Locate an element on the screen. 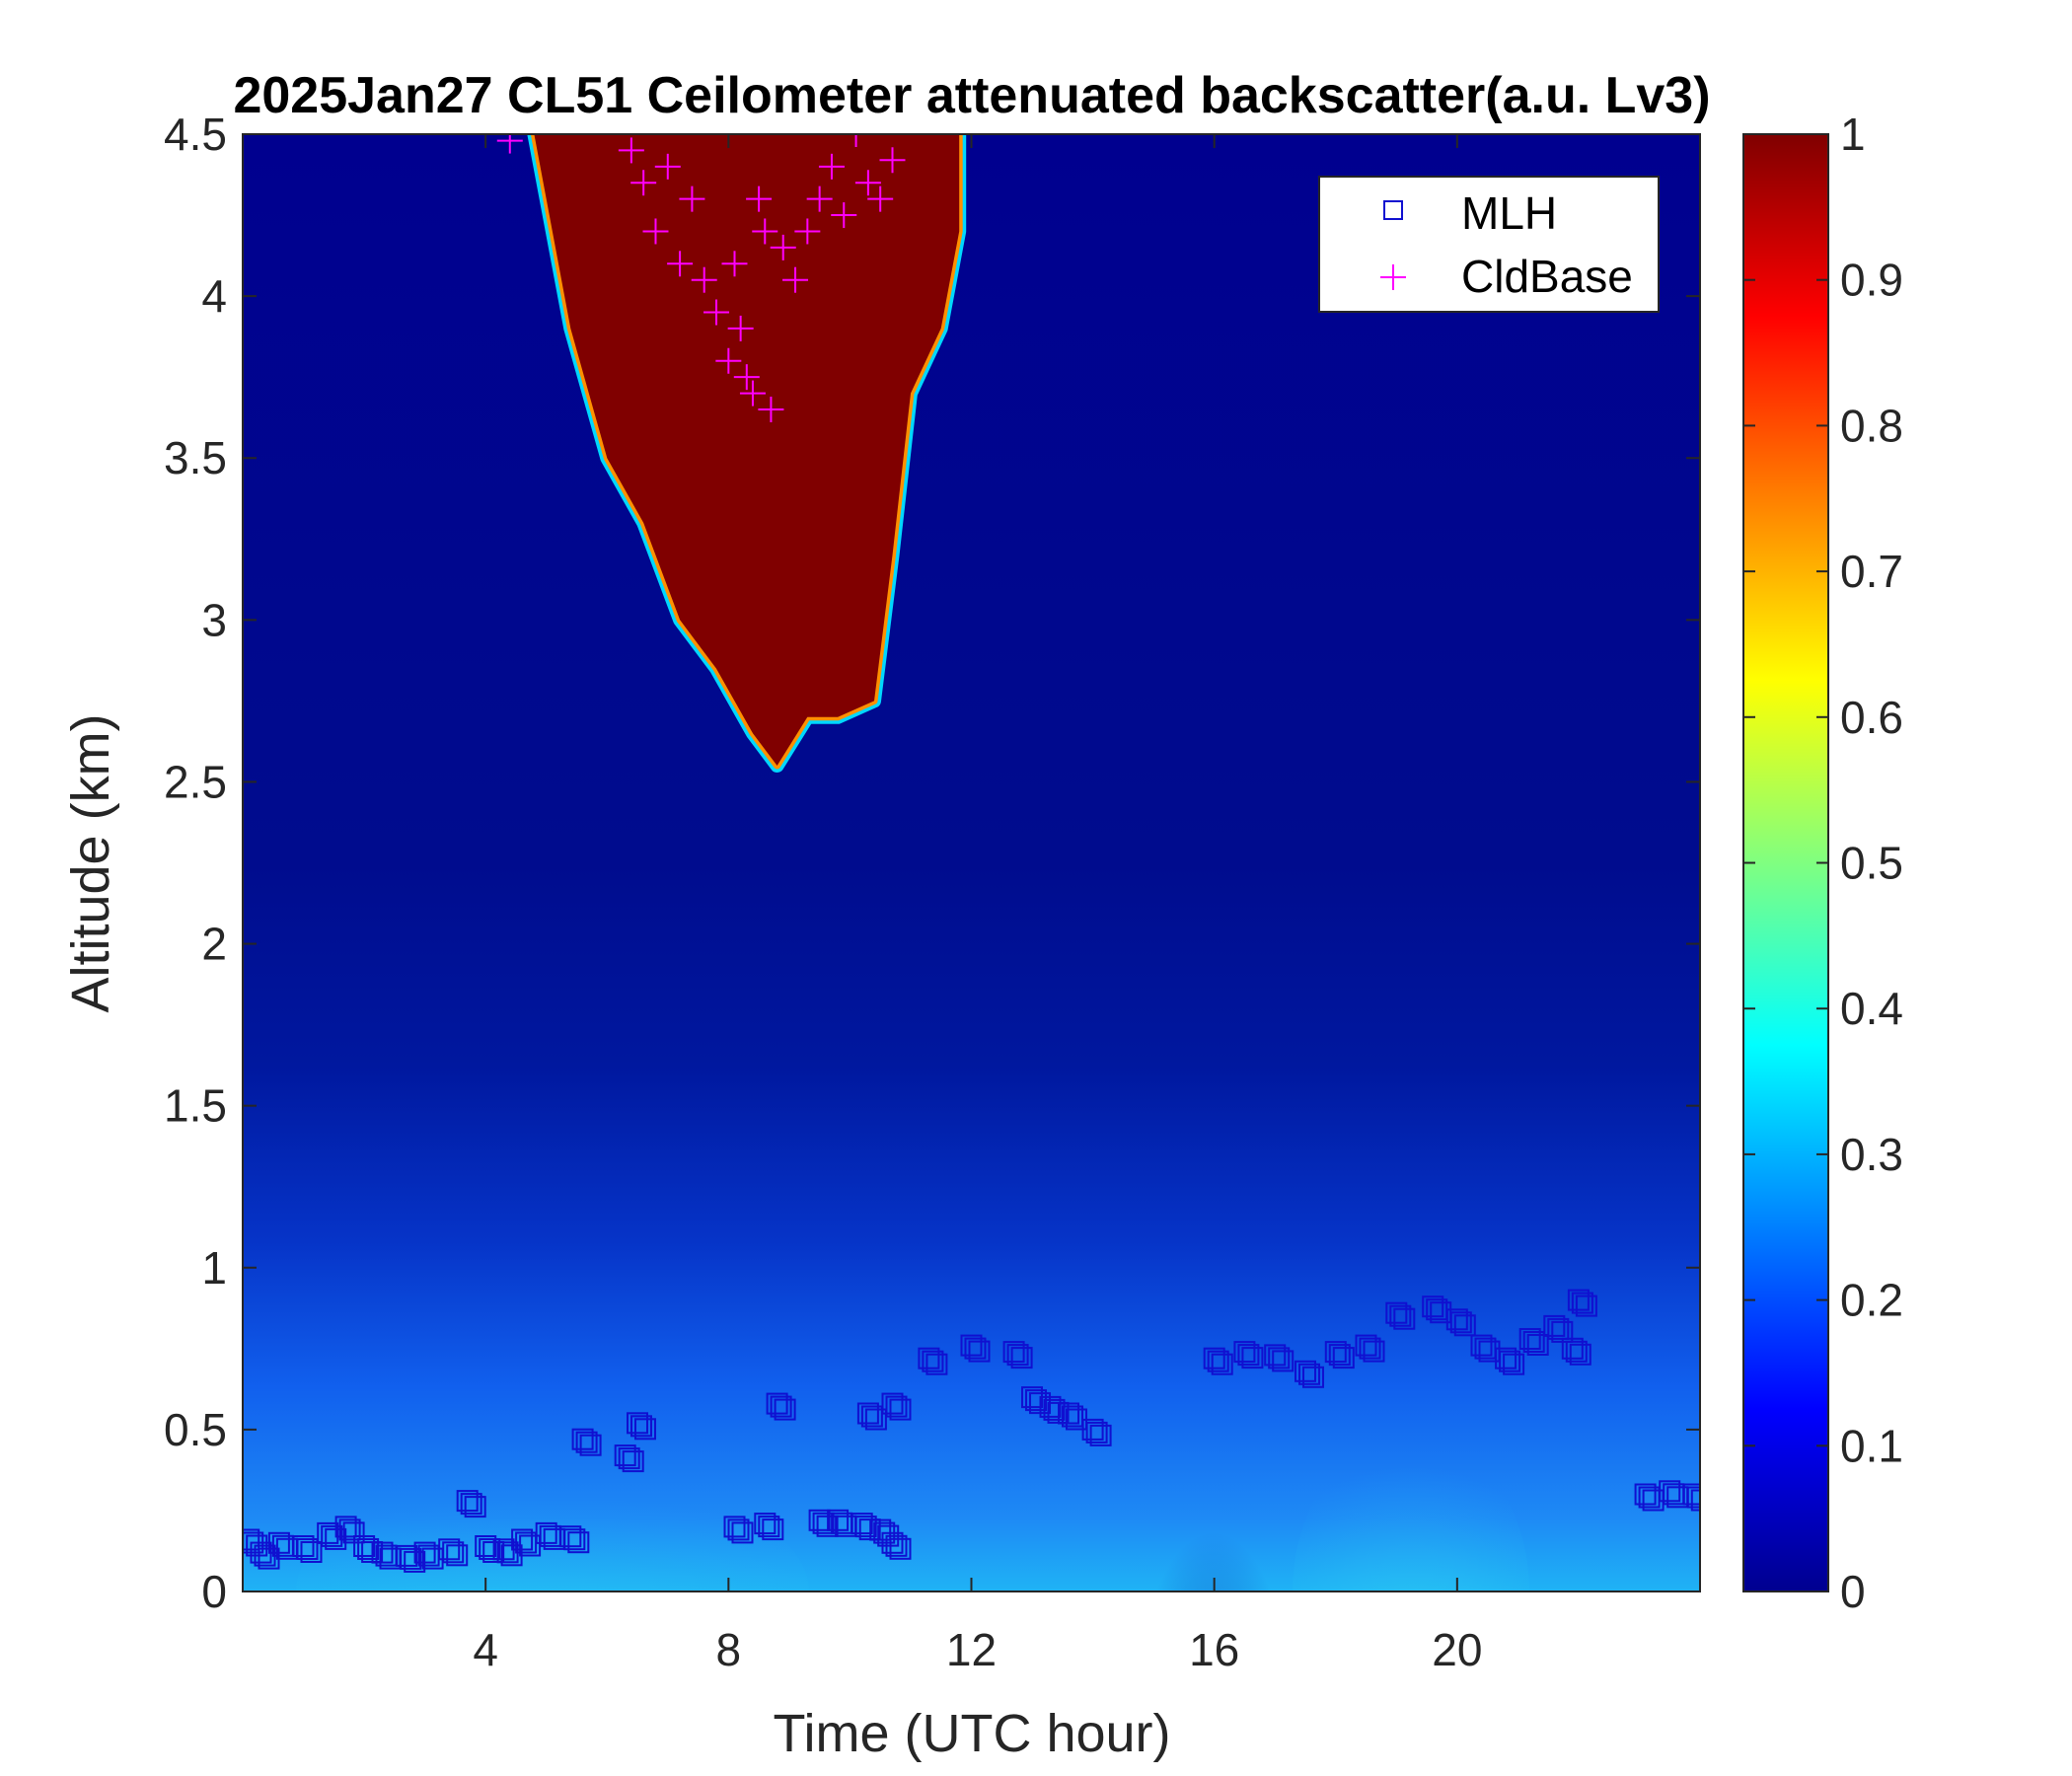  colorbar-tick-label: 0.3 is located at coordinates (1872, 1155).